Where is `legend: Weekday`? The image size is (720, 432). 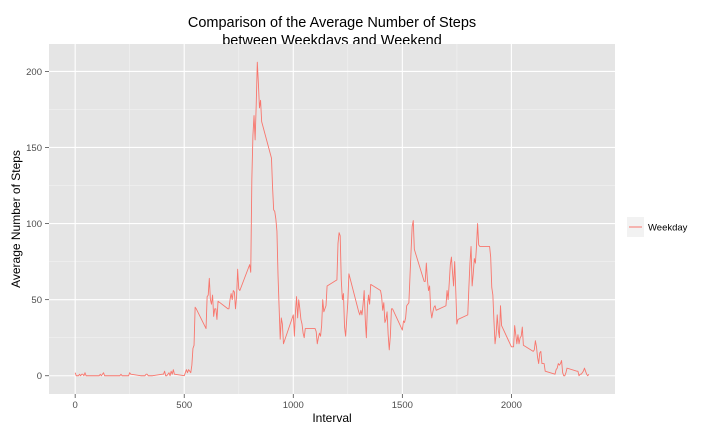 legend: Weekday is located at coordinates (657, 227).